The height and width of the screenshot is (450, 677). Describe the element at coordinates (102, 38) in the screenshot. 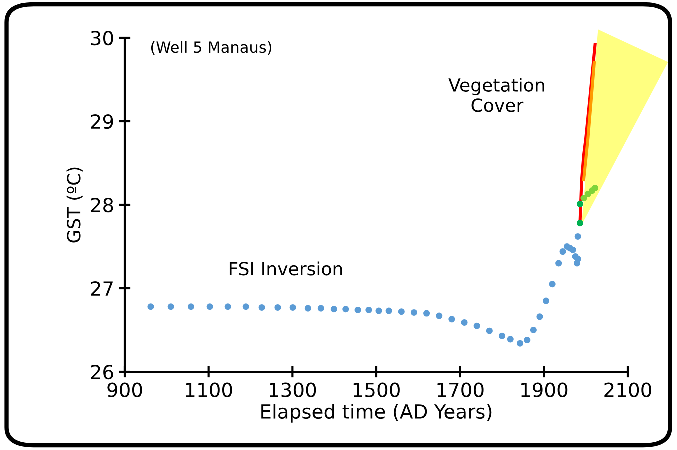

I see `y-tick-label: 30` at that location.